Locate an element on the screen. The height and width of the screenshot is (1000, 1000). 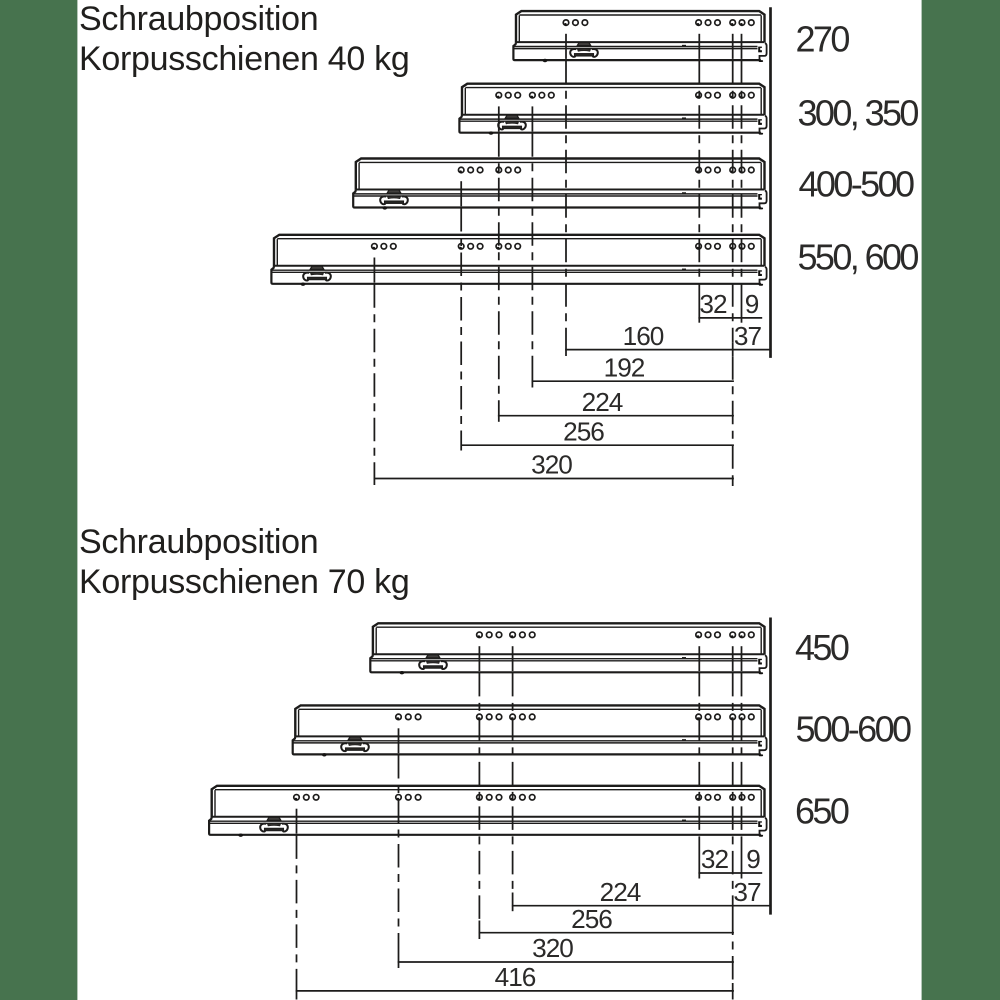
svg-text: 500-600 is located at coordinates (853, 729).